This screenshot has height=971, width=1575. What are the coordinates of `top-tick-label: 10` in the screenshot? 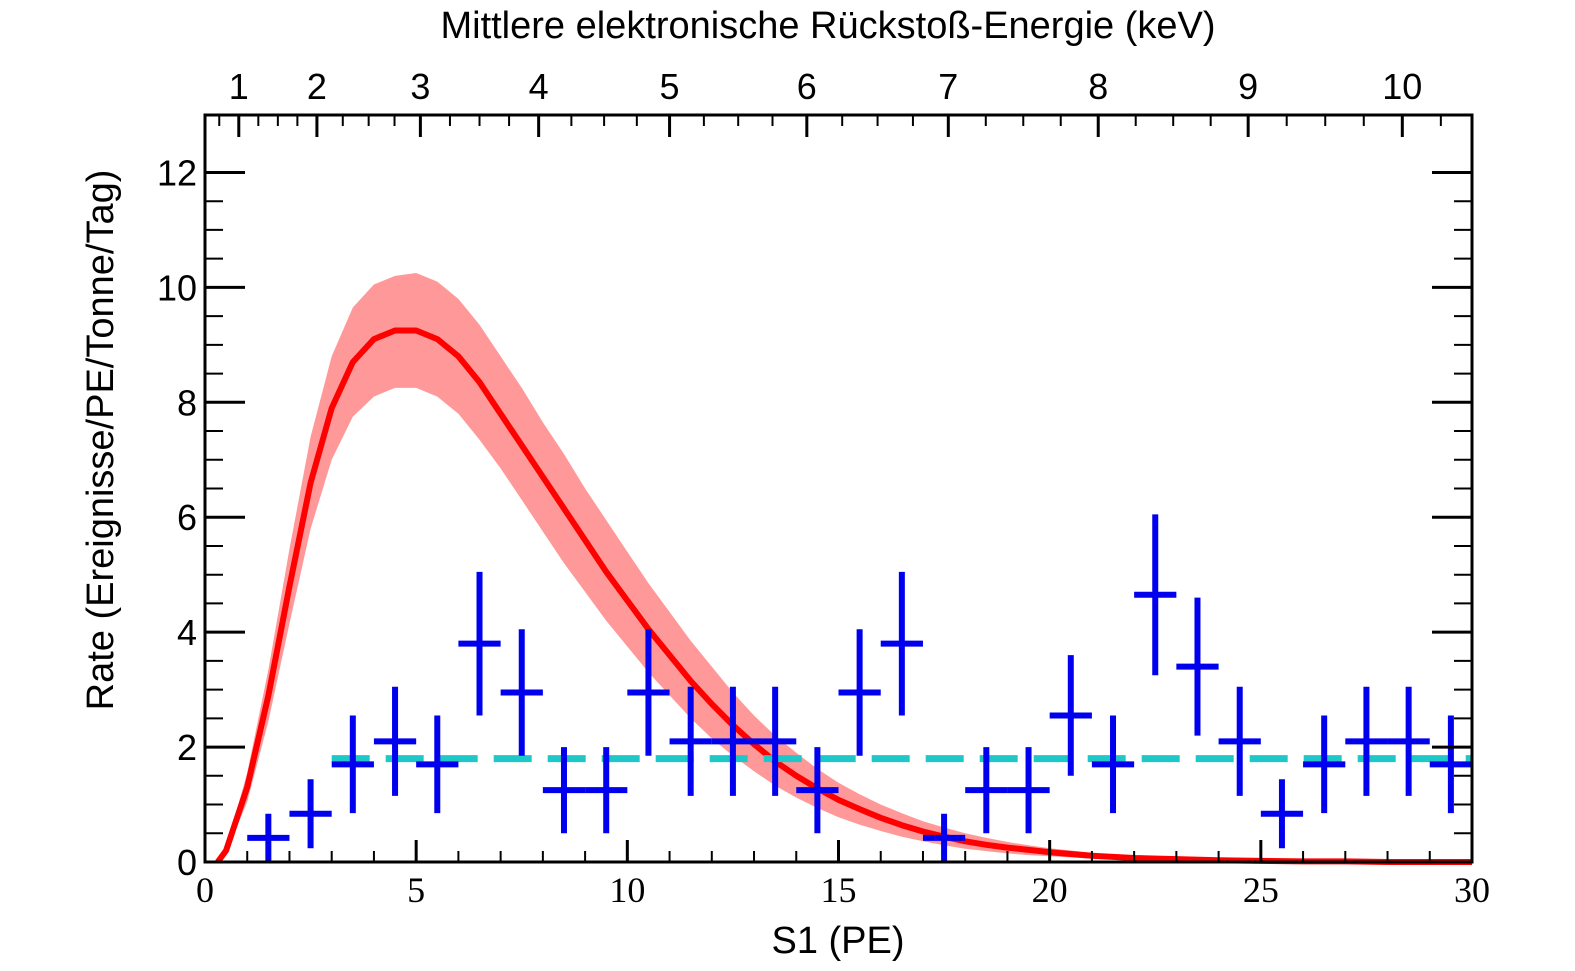 It's located at (1402, 86).